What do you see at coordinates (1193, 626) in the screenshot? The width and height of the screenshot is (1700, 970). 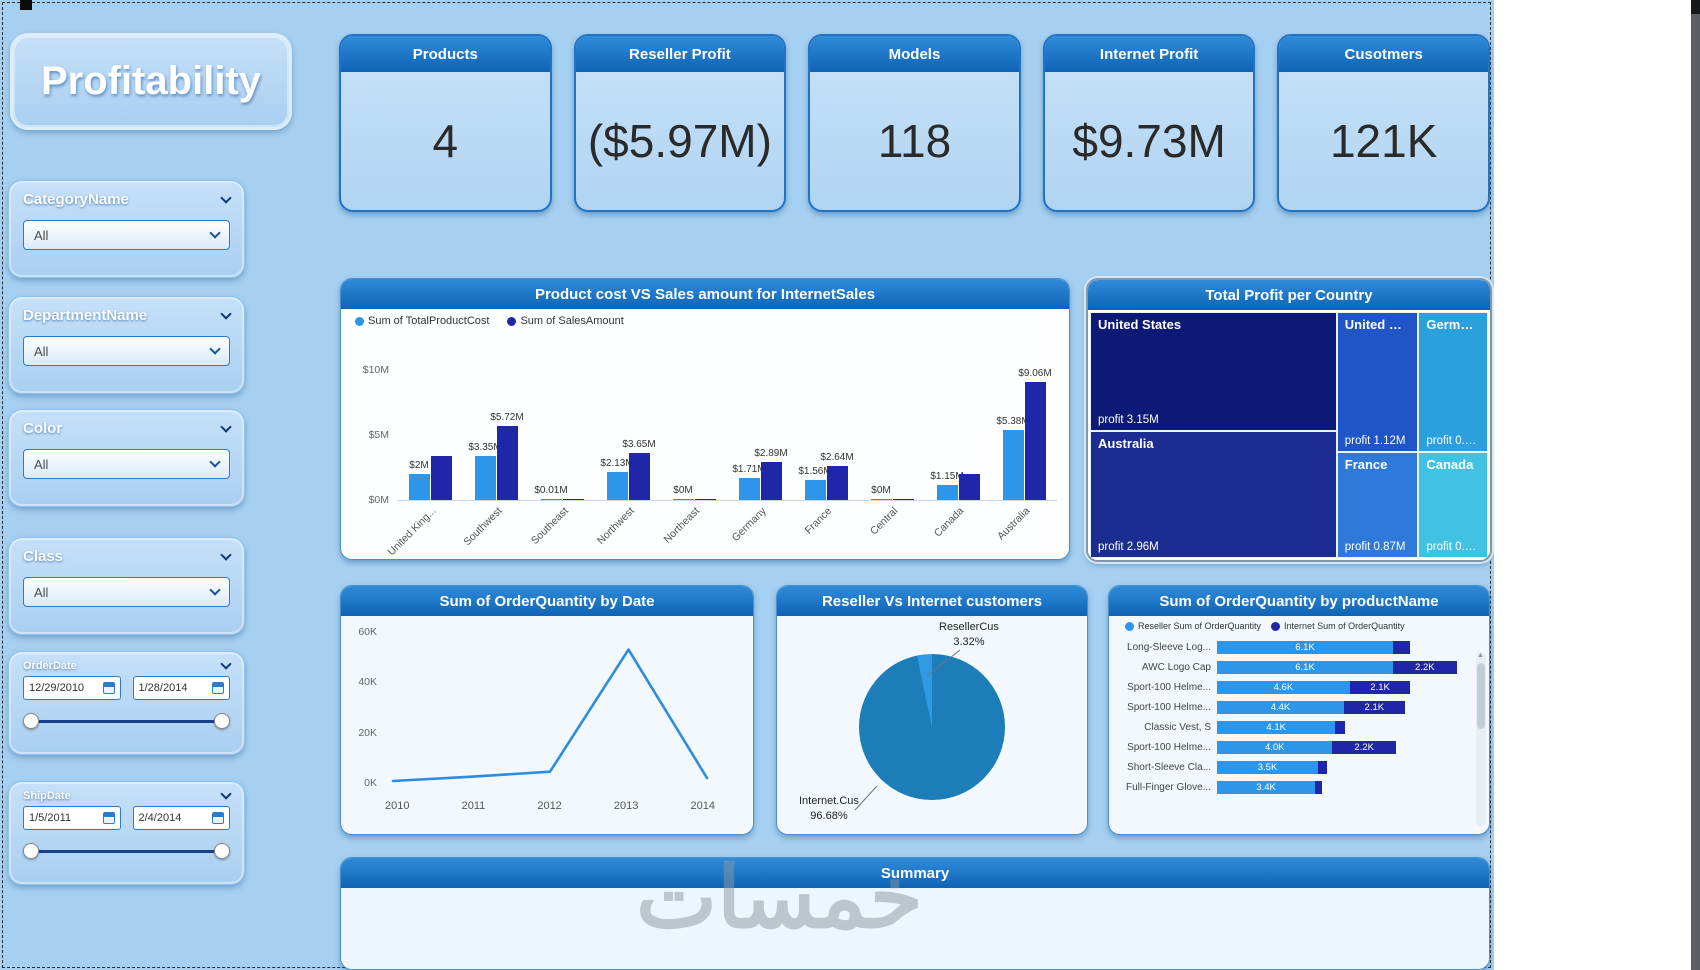 I see `legend-item: Reseller Sum of OrderQuantity` at bounding box center [1193, 626].